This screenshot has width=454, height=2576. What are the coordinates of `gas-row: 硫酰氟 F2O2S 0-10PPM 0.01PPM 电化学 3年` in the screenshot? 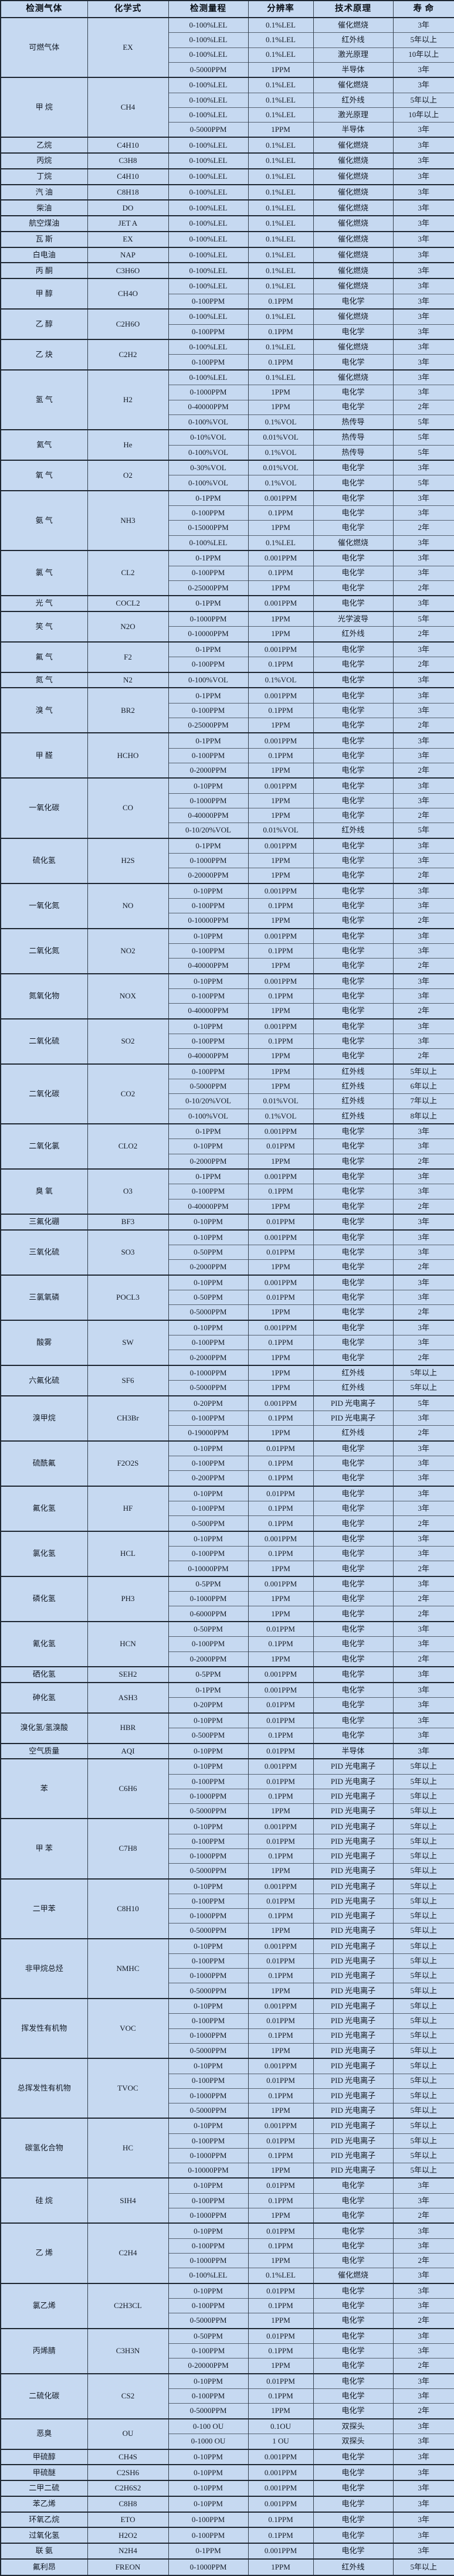 It's located at (227, 1463).